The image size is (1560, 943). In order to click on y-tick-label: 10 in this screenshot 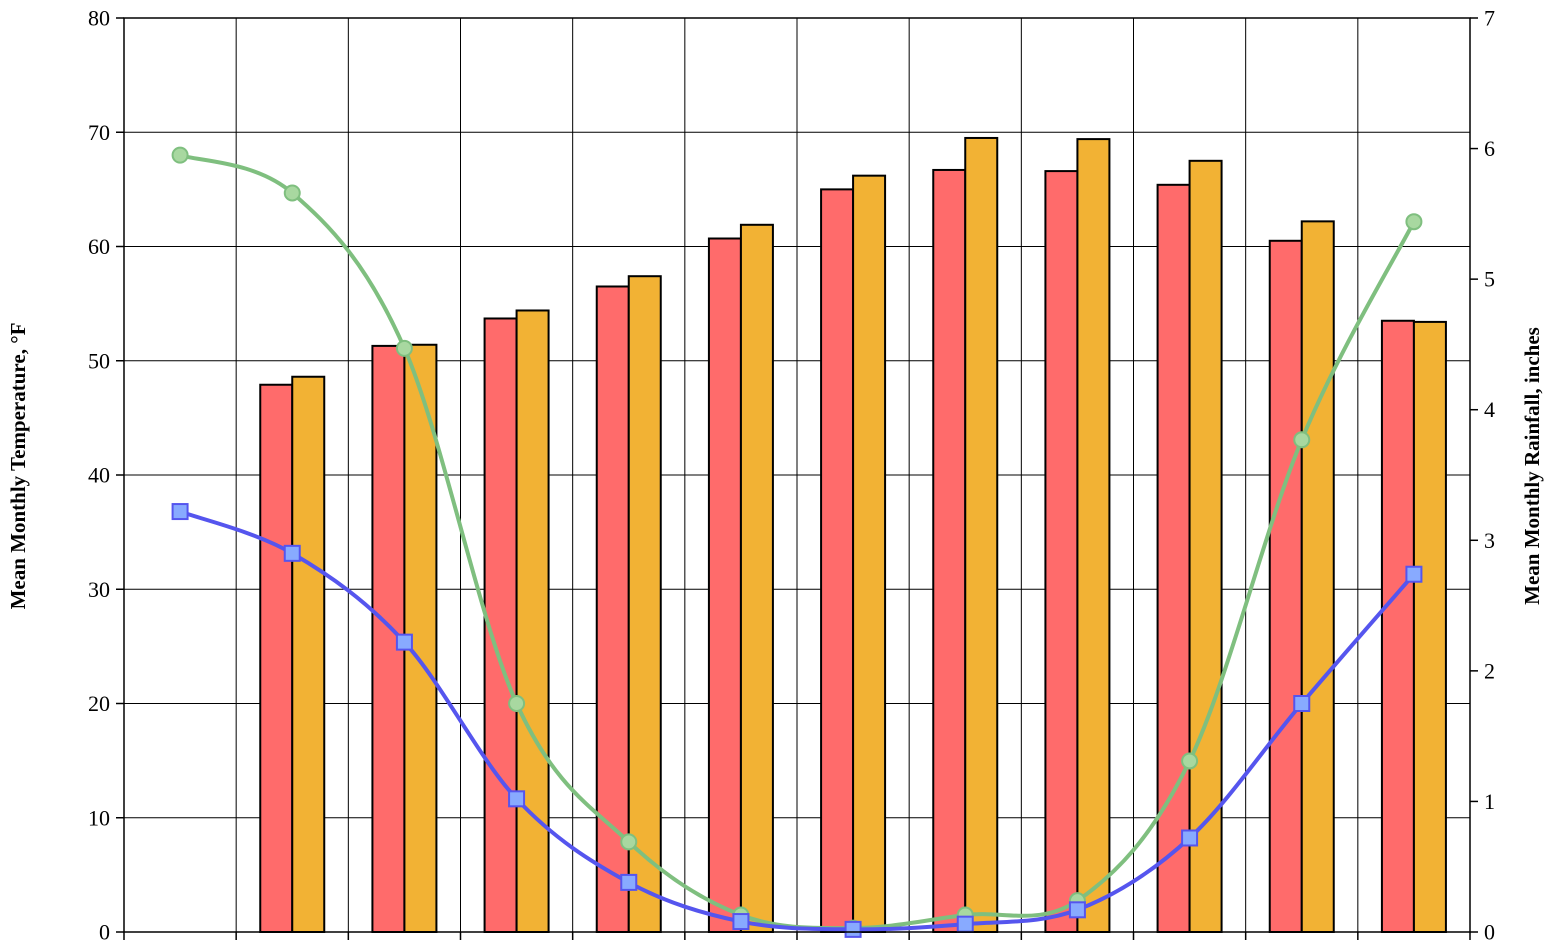, I will do `click(99, 817)`.